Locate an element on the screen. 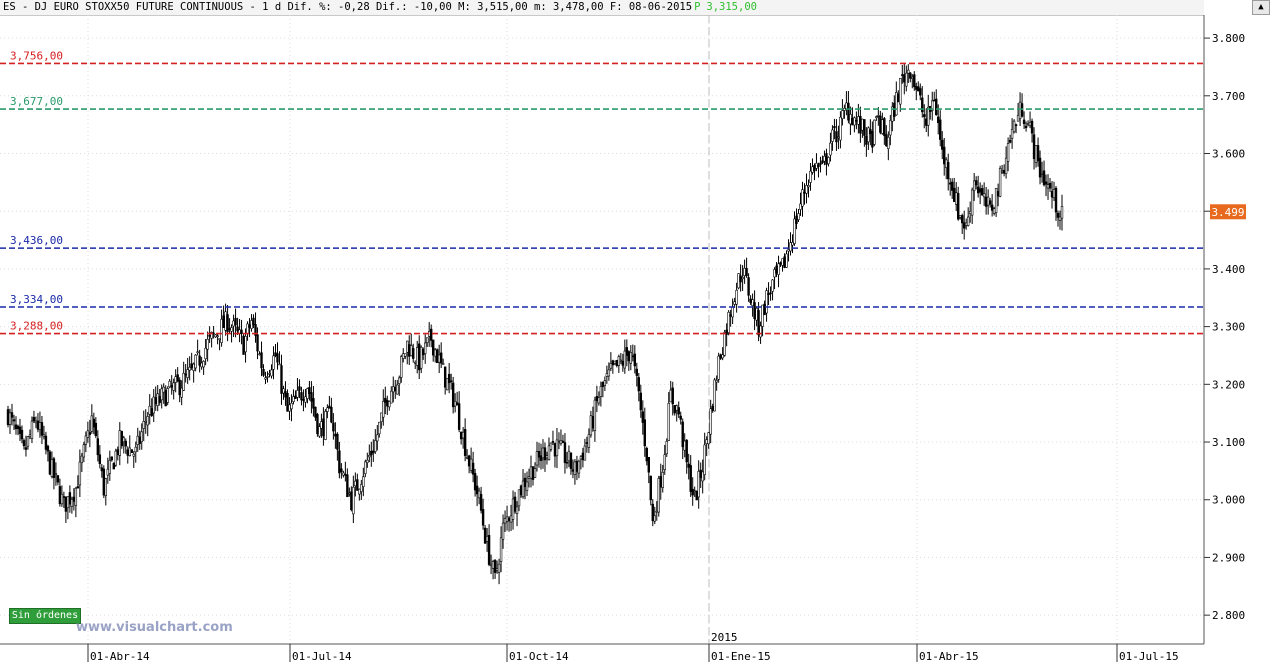 This screenshot has width=1272, height=665. price-tick-label: 3.300 is located at coordinates (1228, 327).